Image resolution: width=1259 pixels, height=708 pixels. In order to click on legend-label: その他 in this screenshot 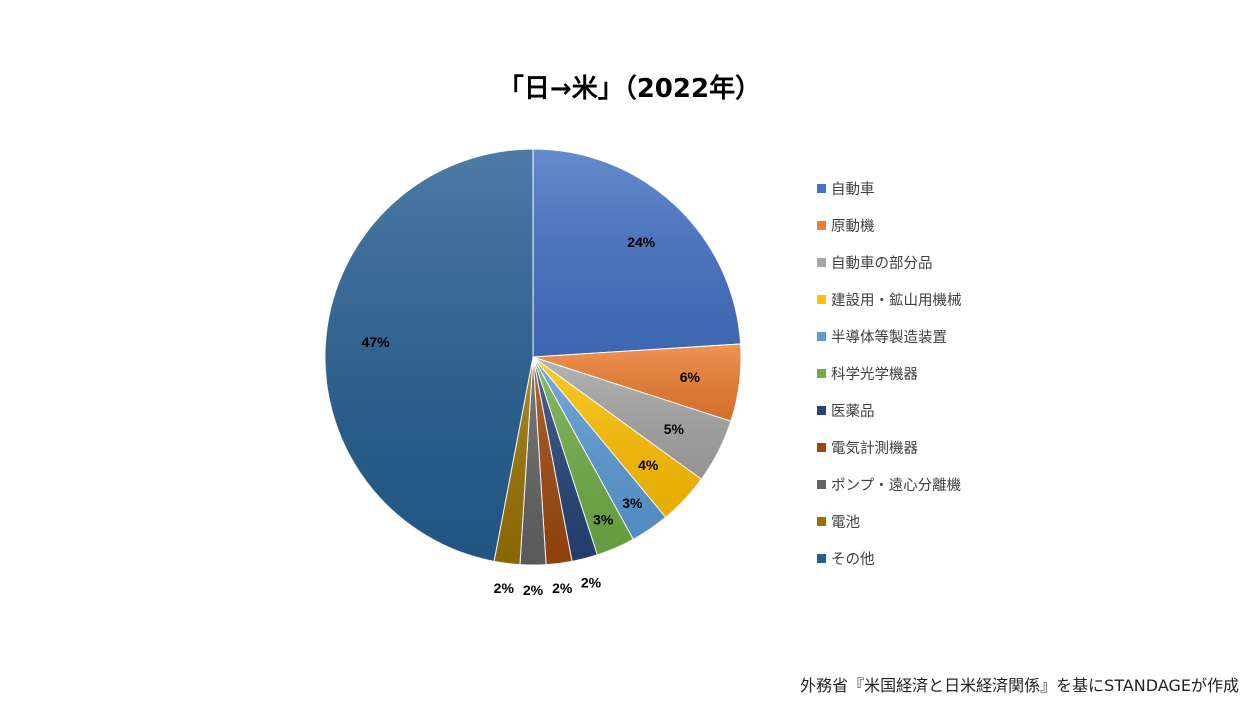, I will do `click(853, 560)`.